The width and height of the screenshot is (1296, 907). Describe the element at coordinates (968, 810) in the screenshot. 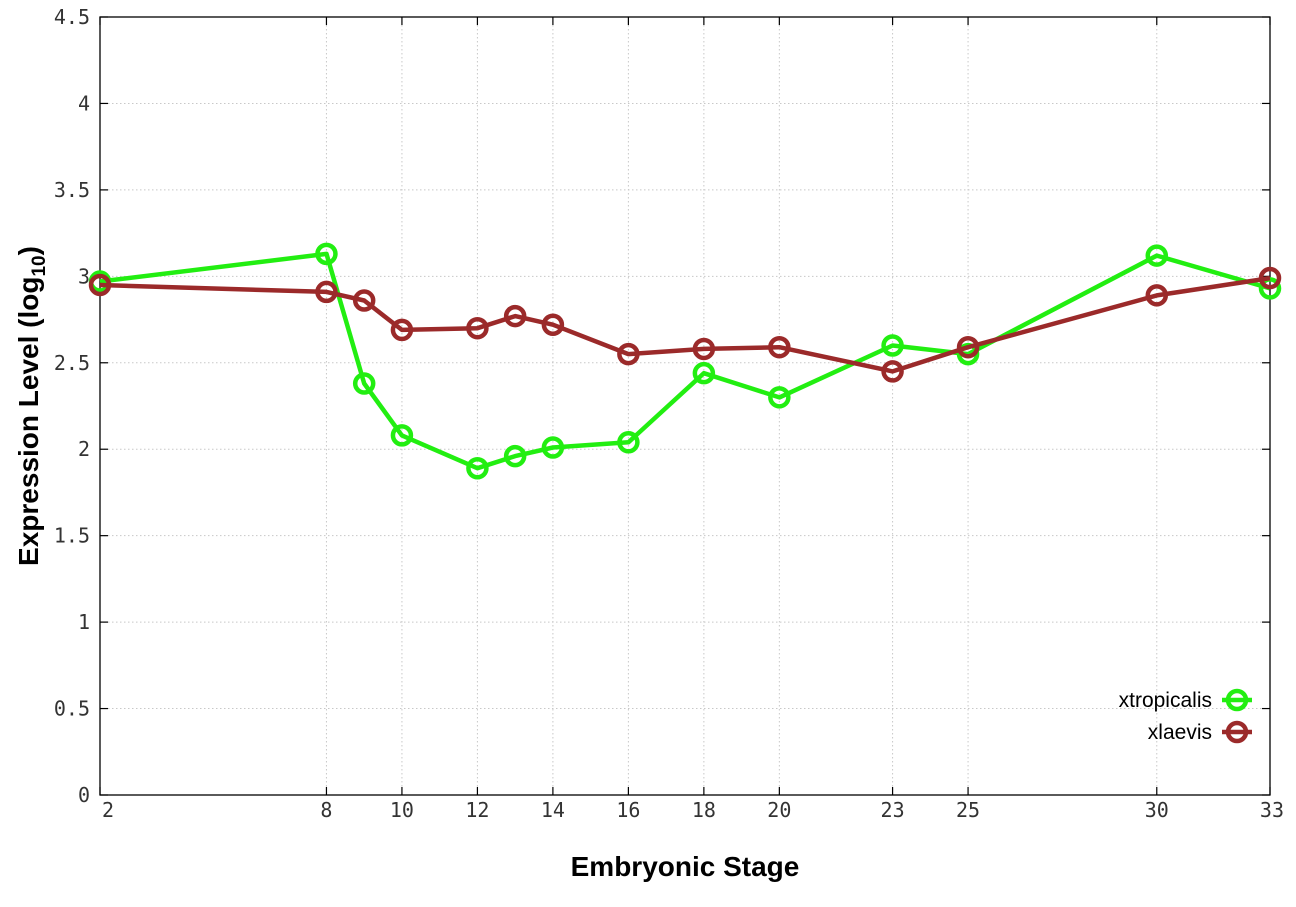

I see `x-tick-label: 25` at that location.